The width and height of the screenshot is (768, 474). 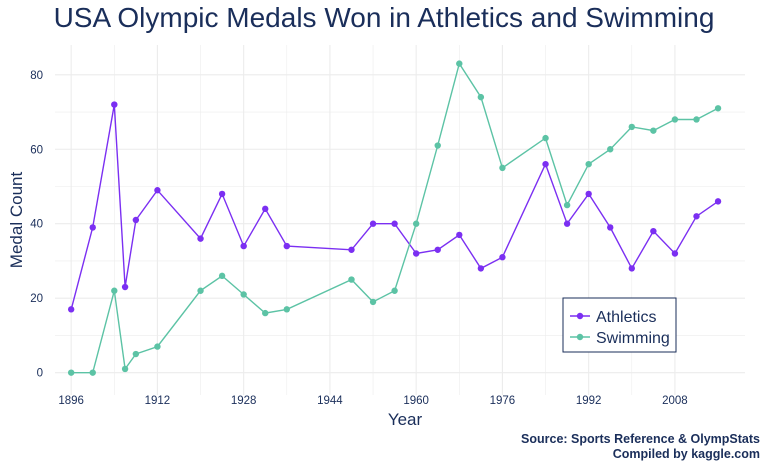 What do you see at coordinates (416, 401) in the screenshot?
I see `x-tick-label: 1960` at bounding box center [416, 401].